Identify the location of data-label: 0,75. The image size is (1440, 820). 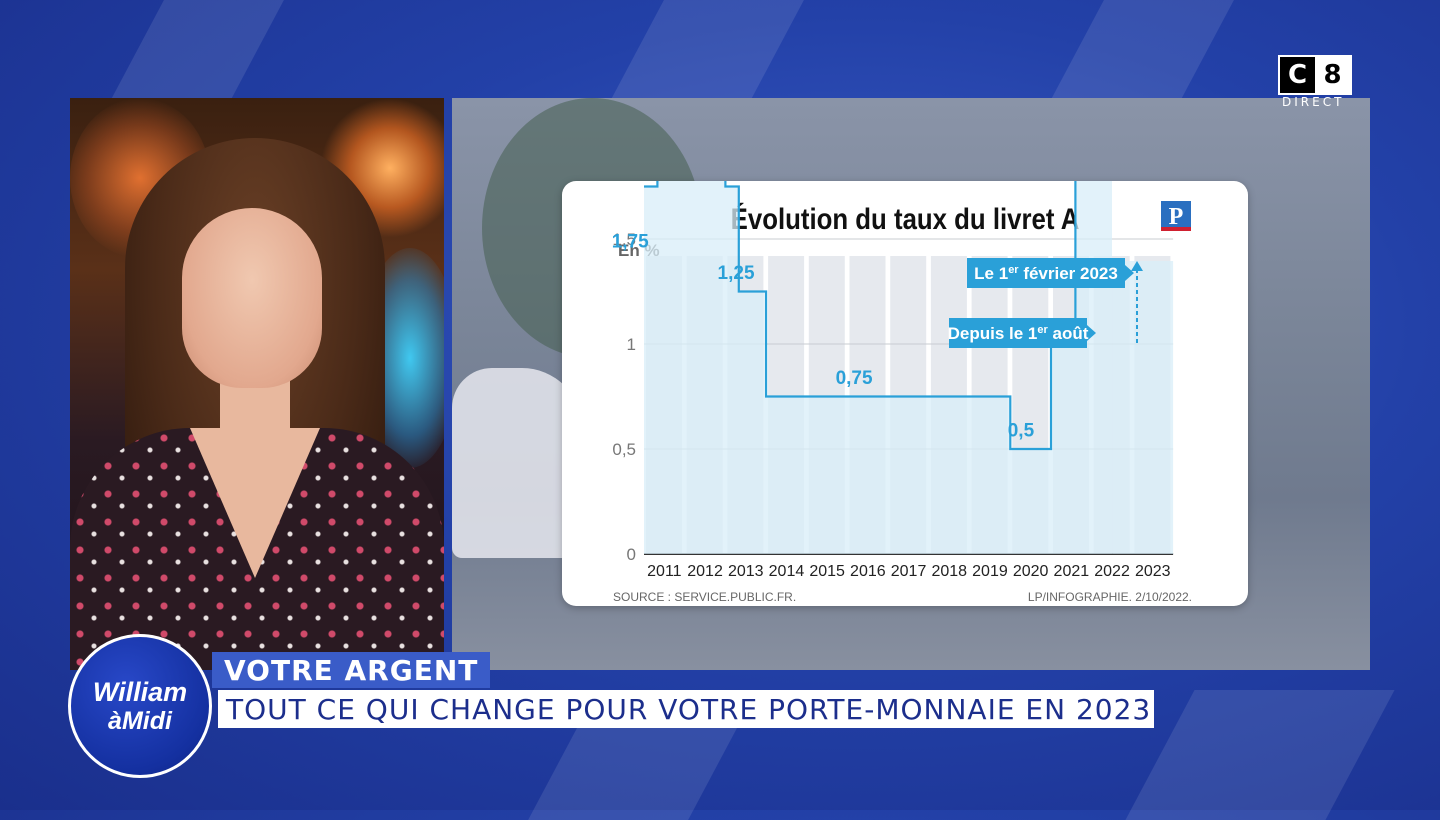
(854, 378).